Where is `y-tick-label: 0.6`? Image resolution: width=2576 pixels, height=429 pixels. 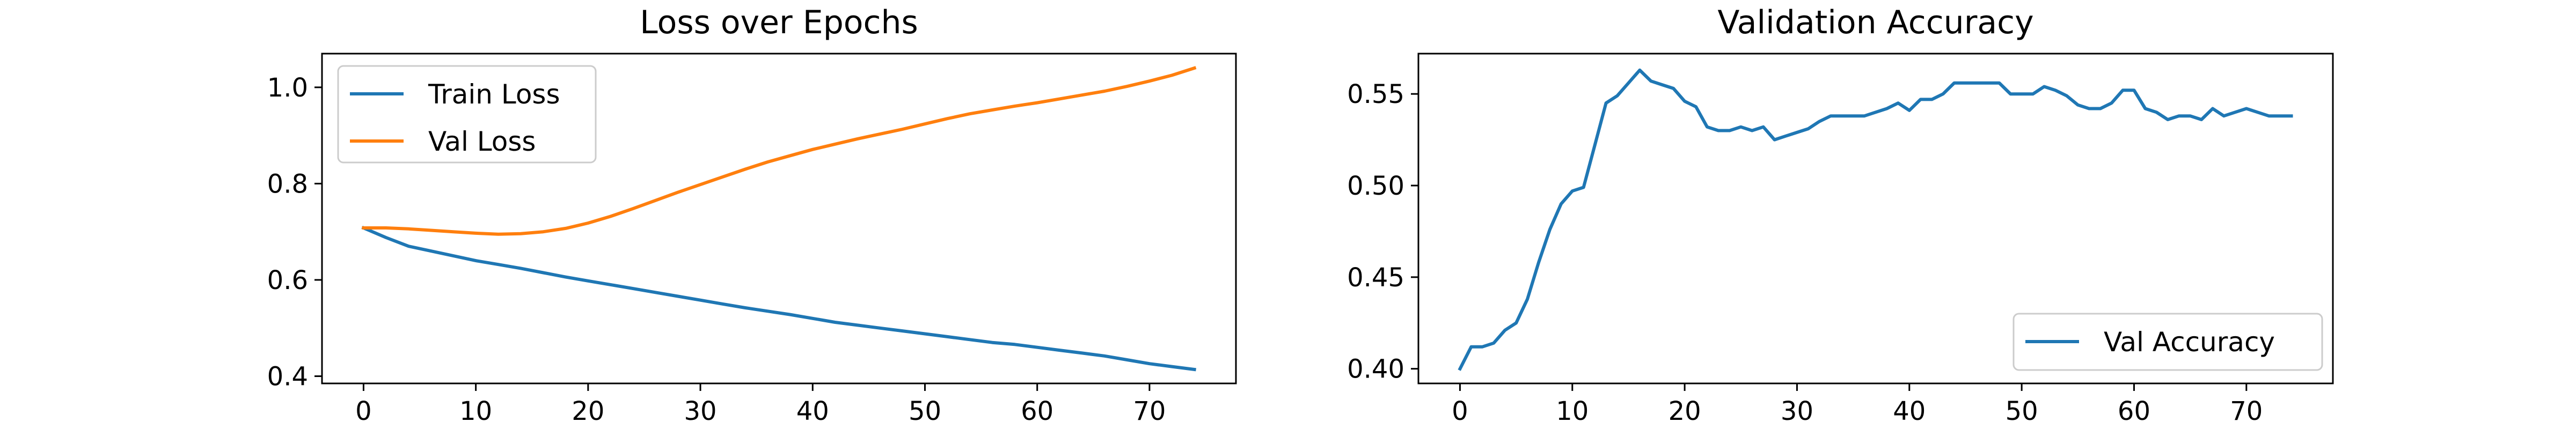
y-tick-label: 0.6 is located at coordinates (287, 280).